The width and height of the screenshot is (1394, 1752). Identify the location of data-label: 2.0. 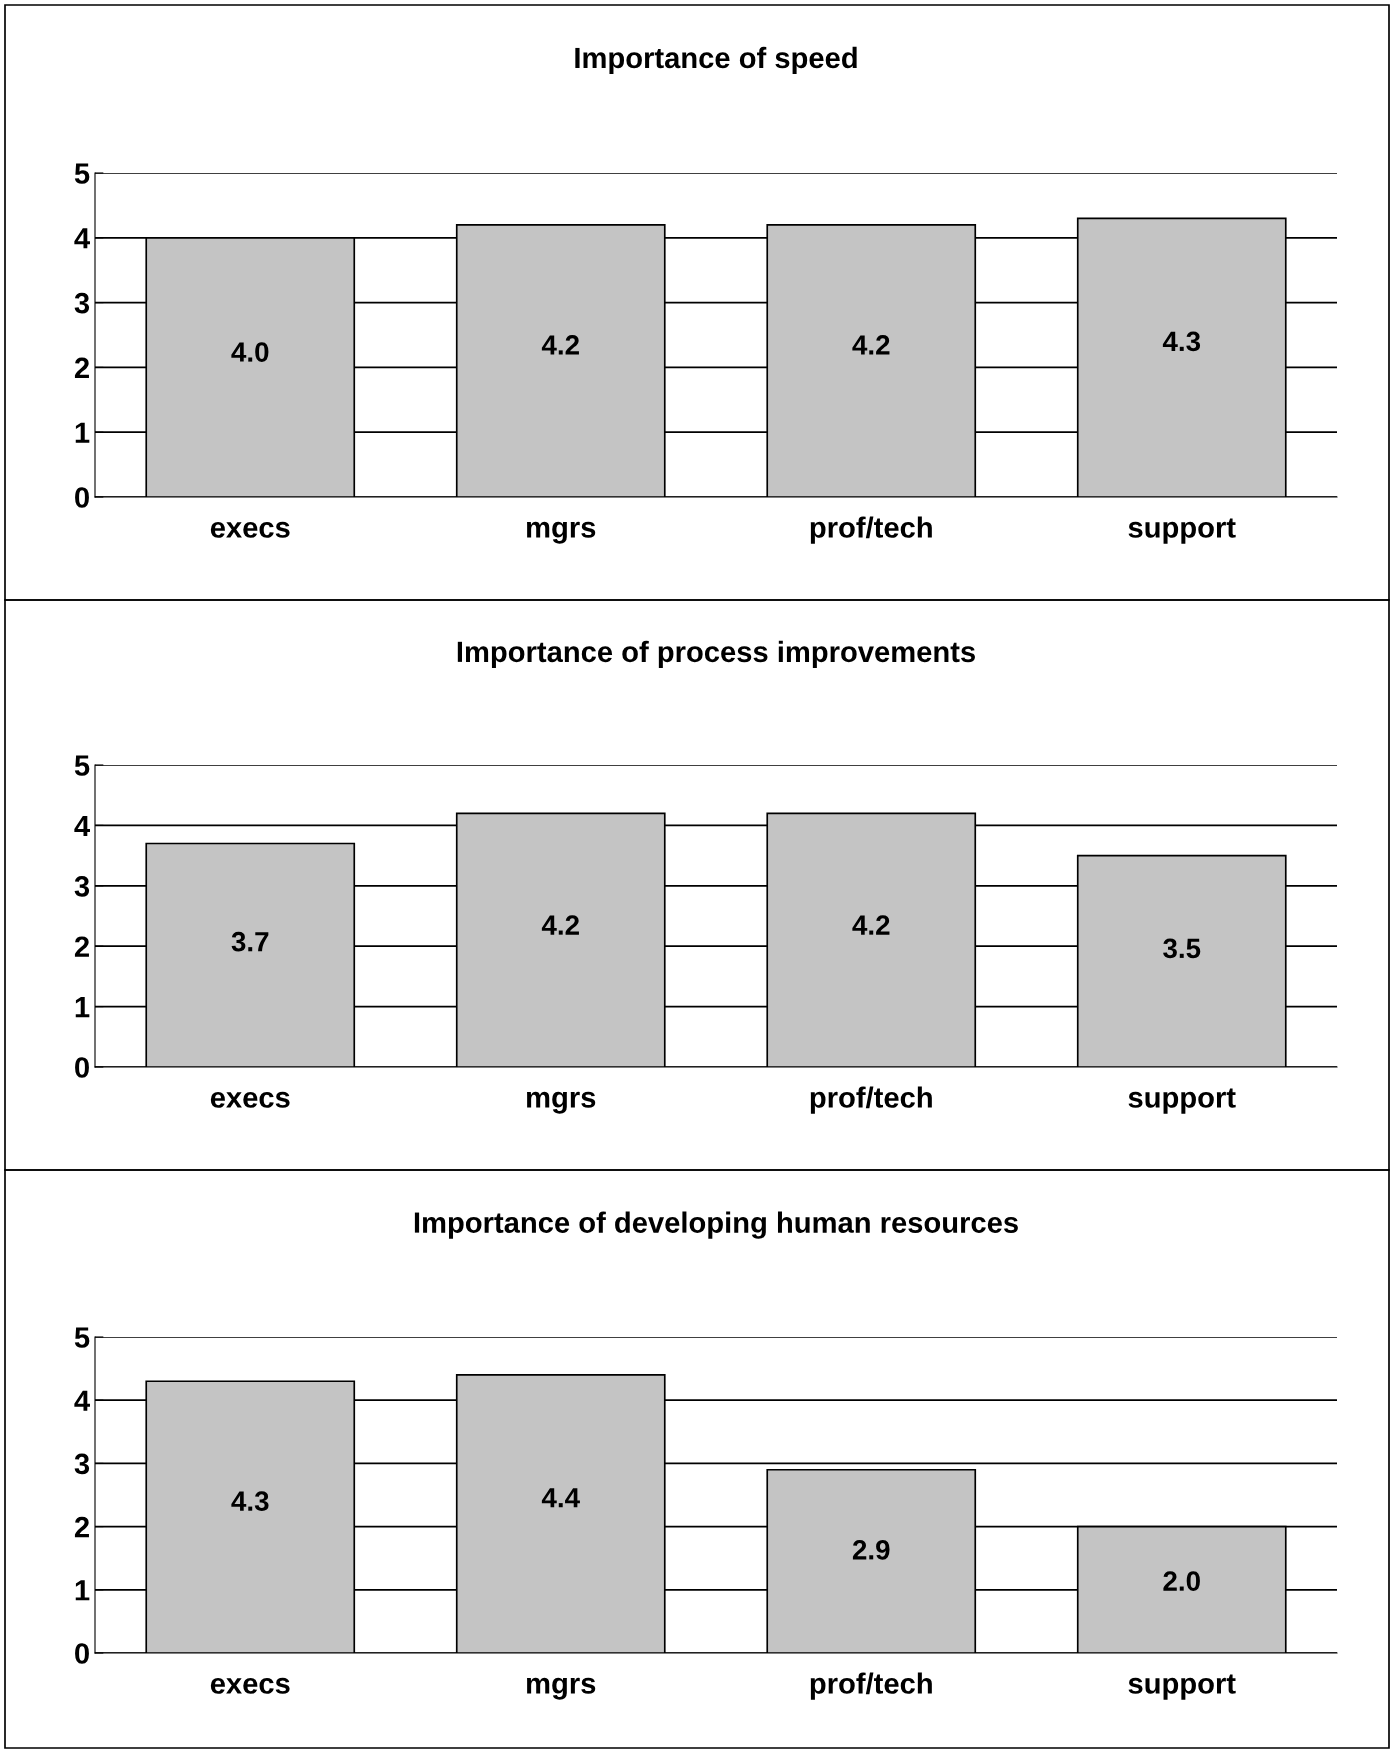
(1181, 1581).